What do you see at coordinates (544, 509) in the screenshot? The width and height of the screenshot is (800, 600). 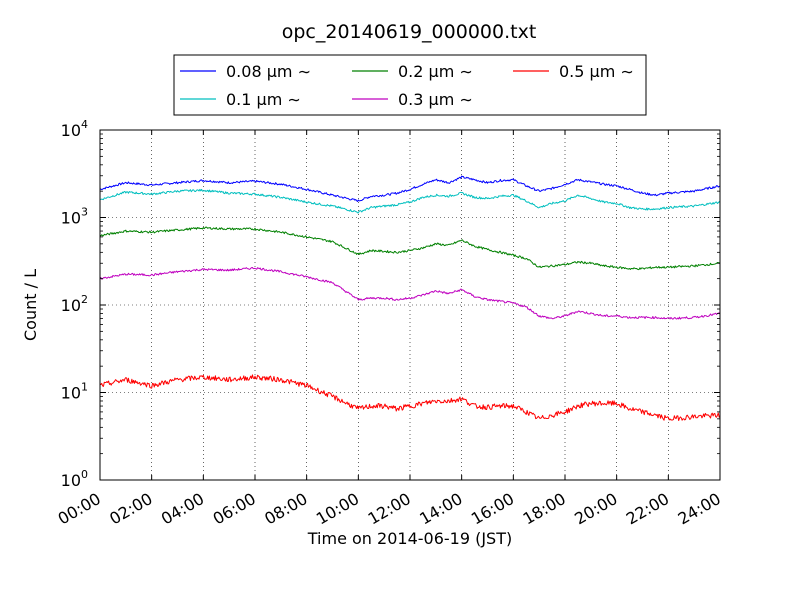 I see `x-tick-label: 18:00` at bounding box center [544, 509].